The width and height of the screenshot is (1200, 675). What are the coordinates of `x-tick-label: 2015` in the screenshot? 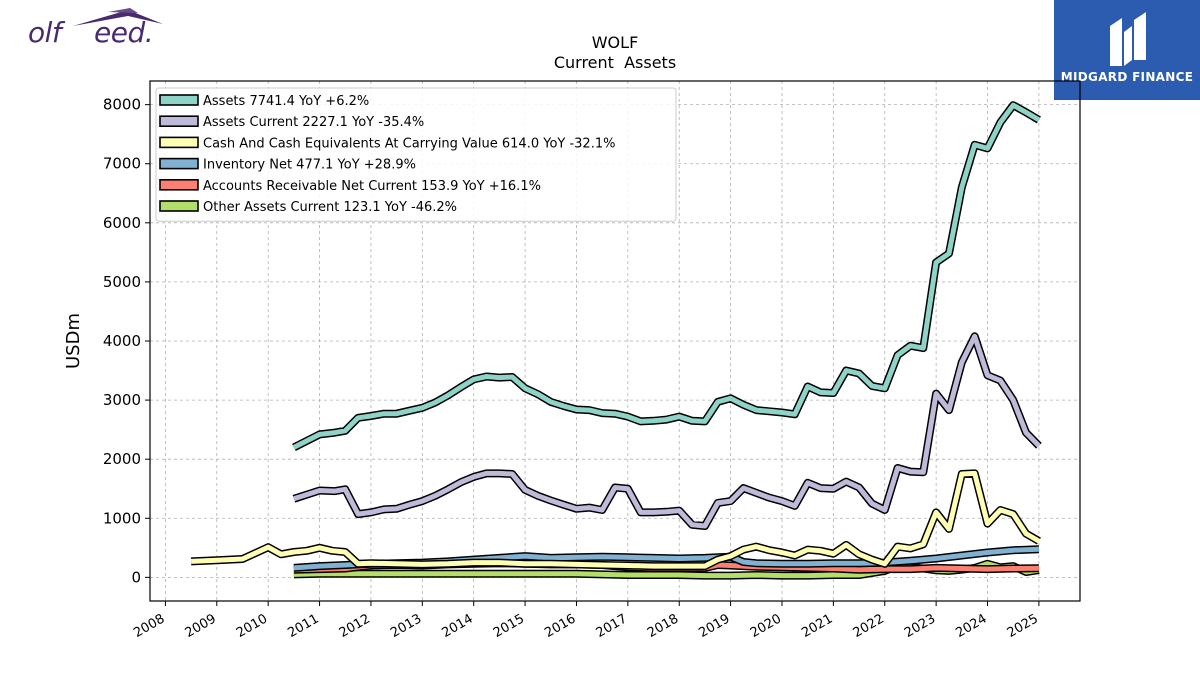 It's located at (509, 626).